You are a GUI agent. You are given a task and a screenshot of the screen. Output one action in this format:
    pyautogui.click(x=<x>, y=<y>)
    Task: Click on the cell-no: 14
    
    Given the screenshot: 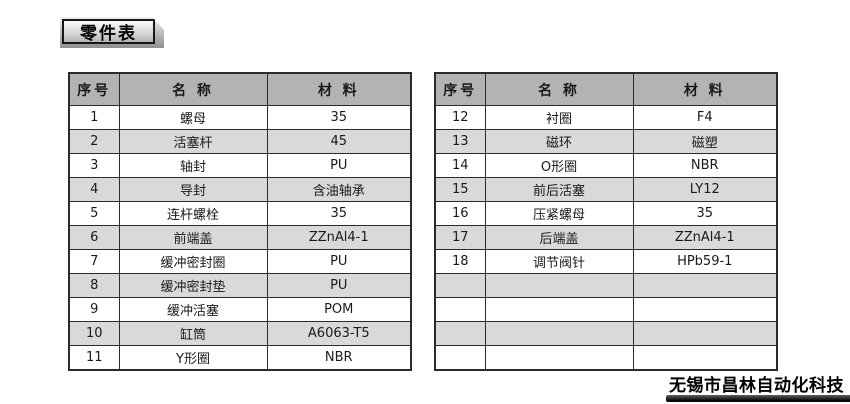 What is the action you would take?
    pyautogui.click(x=460, y=165)
    